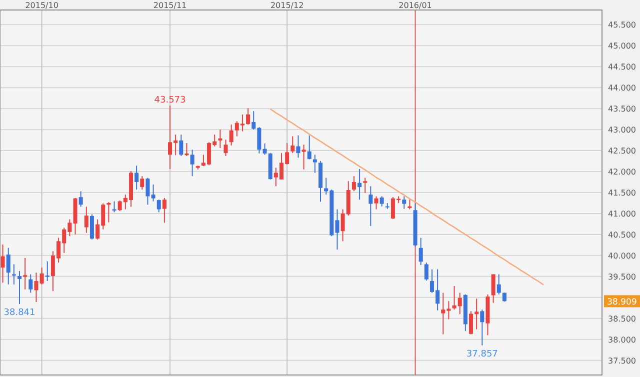  I want to click on annotation: 38.841, so click(20, 313).